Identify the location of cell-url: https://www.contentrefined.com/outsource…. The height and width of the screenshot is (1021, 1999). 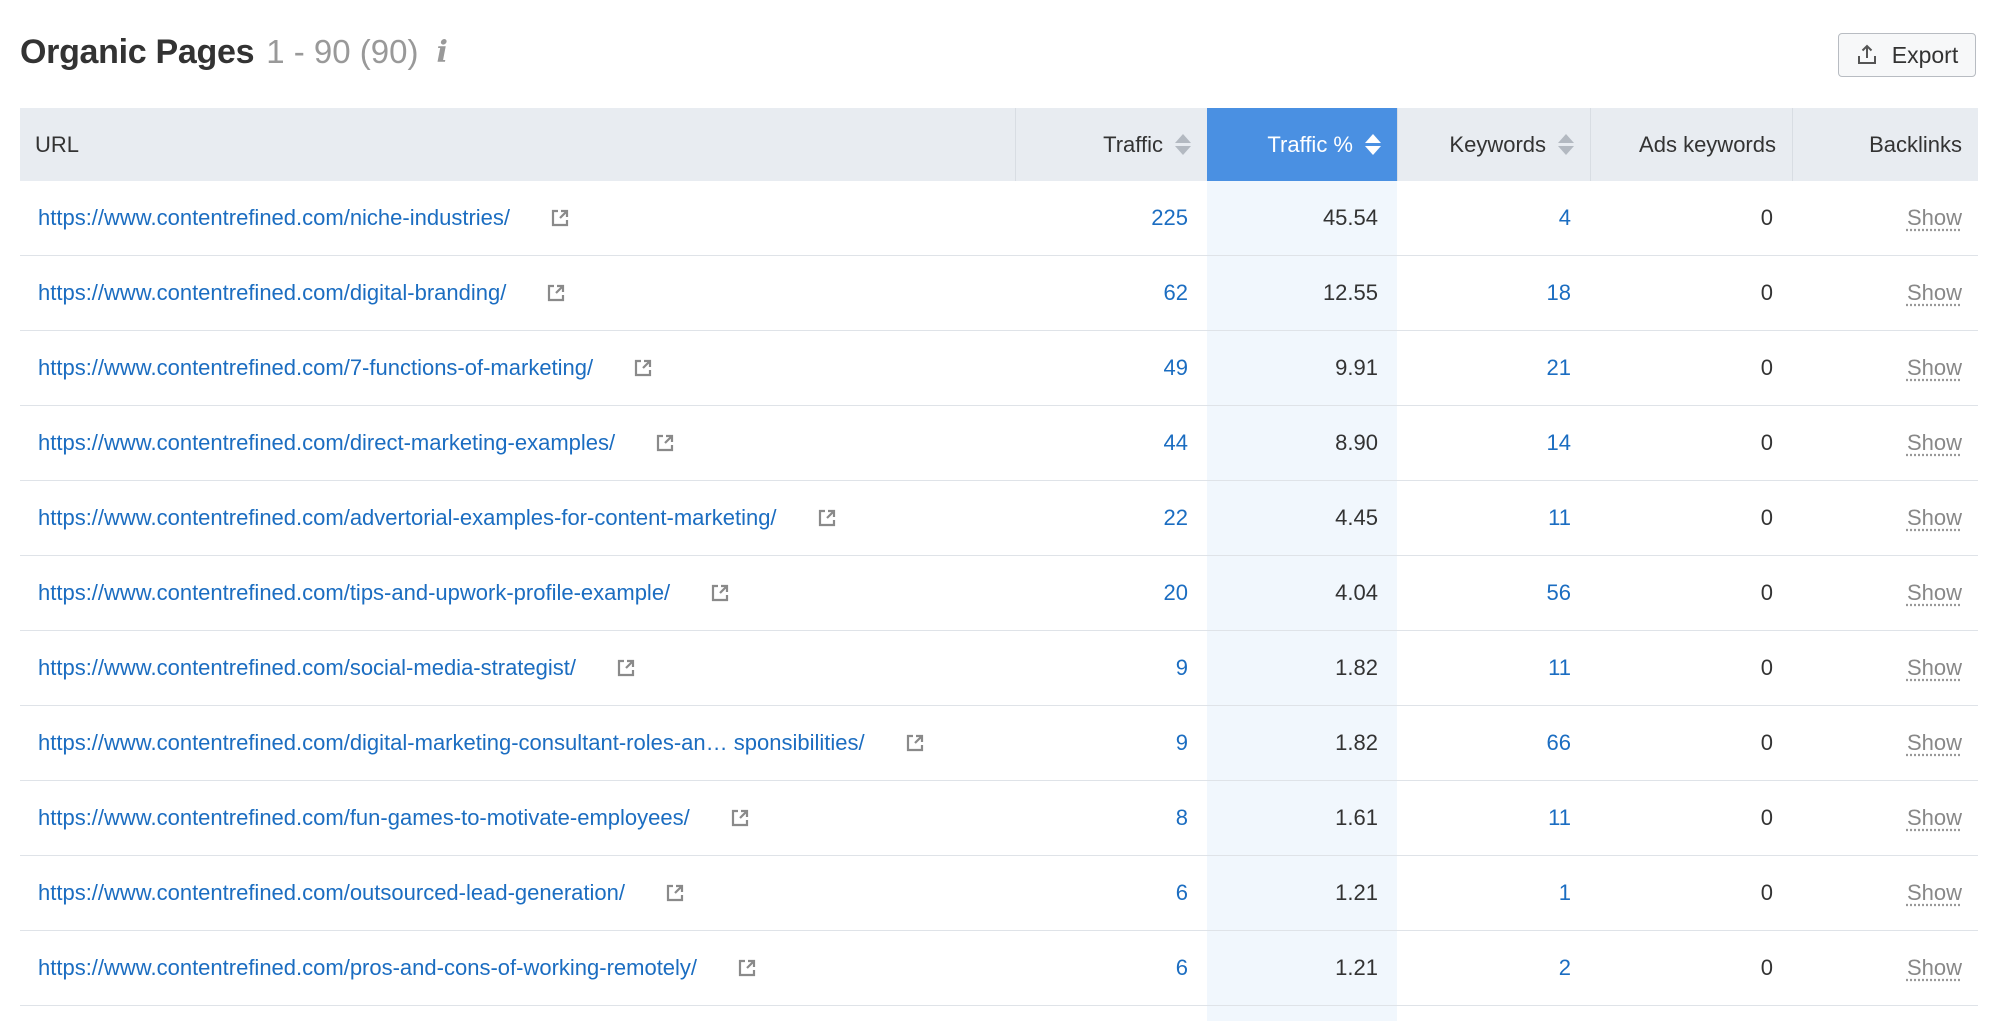
(517, 893).